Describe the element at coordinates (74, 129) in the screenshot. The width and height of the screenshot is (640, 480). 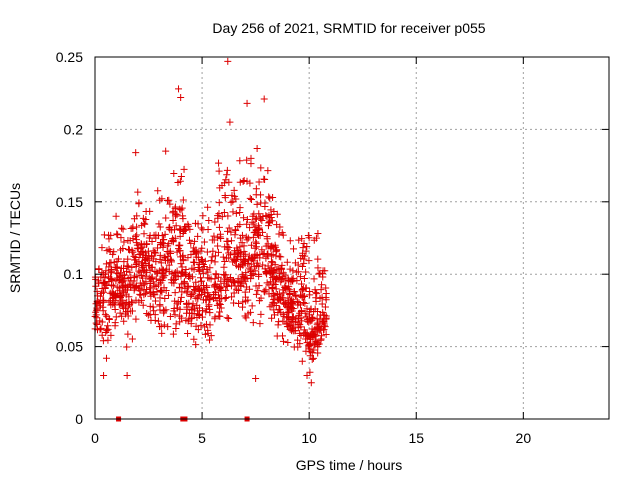
I see `y-tick-label: 0.2` at that location.